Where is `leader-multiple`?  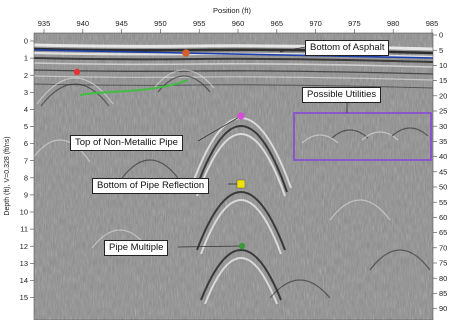 leader-multiple is located at coordinates (210, 246).